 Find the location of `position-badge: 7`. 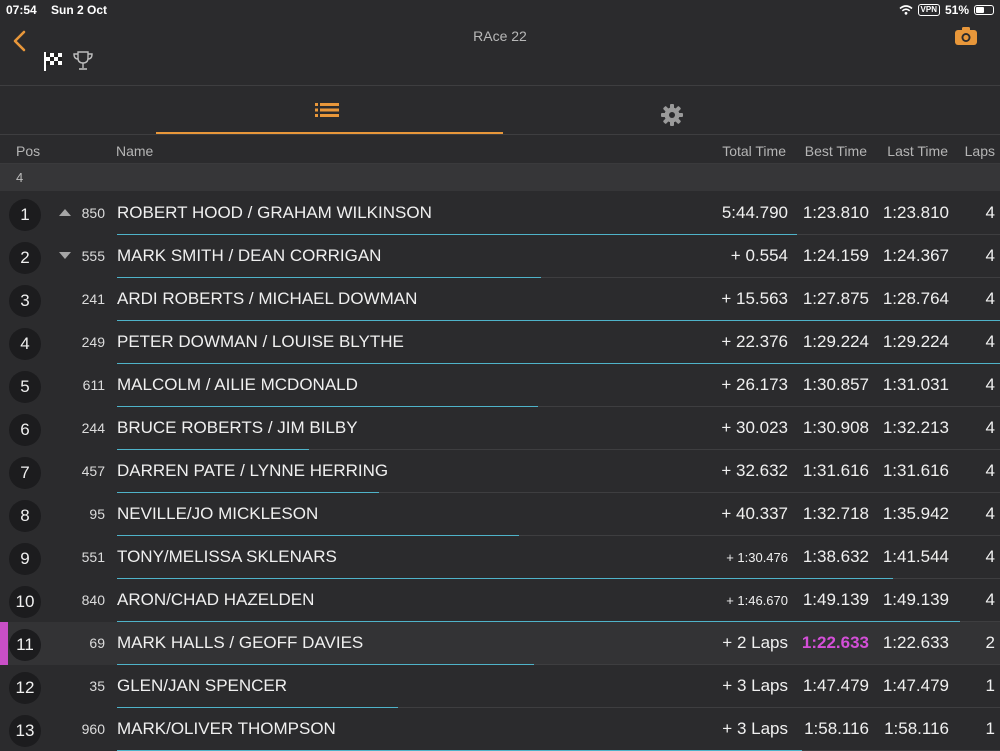

position-badge: 7 is located at coordinates (25, 473).